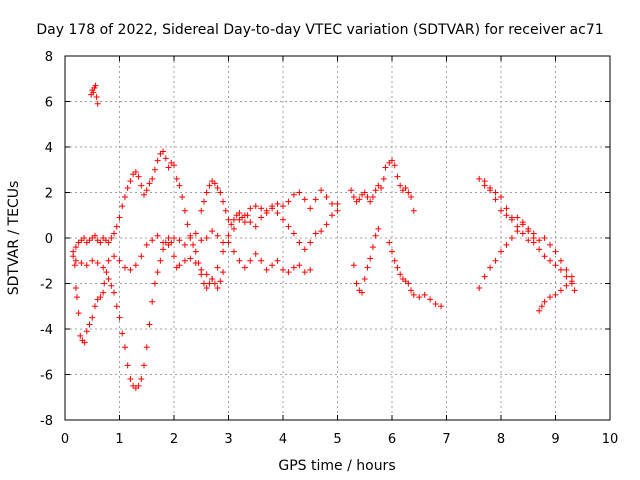 The width and height of the screenshot is (640, 480). Describe the element at coordinates (14, 238) in the screenshot. I see `y-axis-label: SDTVAR / TECUs` at that location.